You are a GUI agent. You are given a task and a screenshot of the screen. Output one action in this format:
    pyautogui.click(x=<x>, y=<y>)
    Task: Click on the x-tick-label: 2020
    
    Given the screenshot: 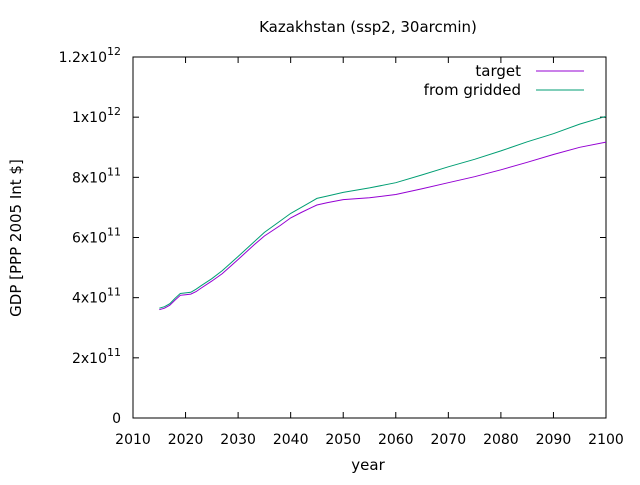 What is the action you would take?
    pyautogui.click(x=186, y=440)
    